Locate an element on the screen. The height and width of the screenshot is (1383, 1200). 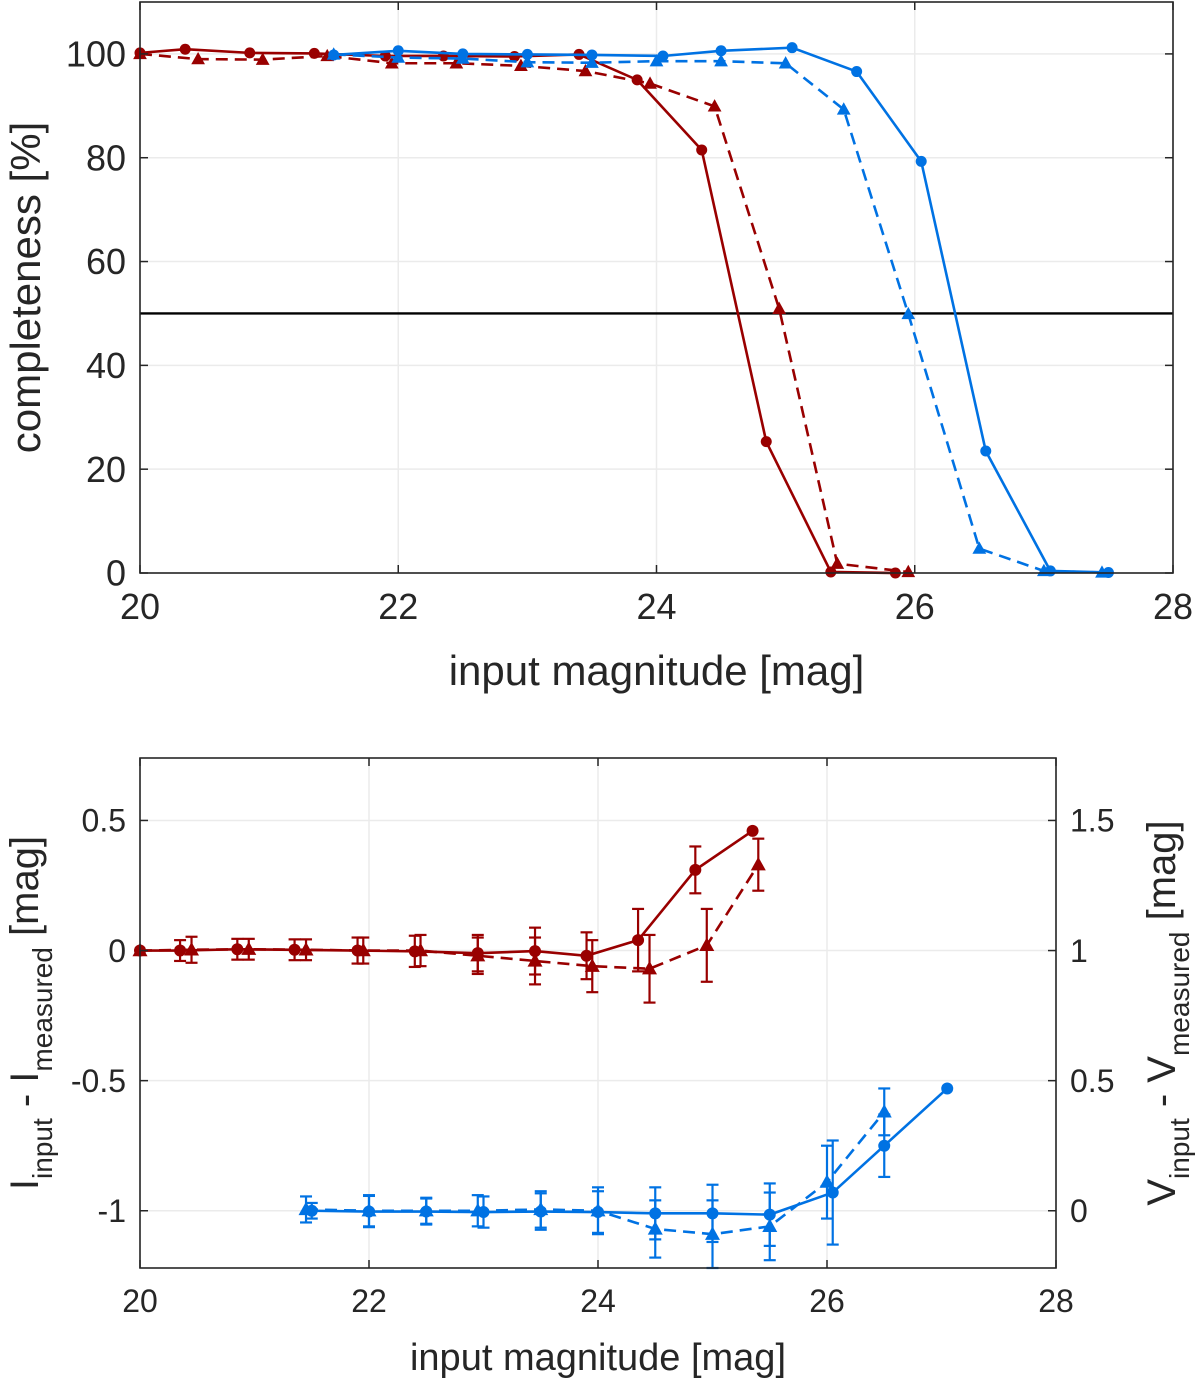
y-tick-label: 60 is located at coordinates (106, 261).